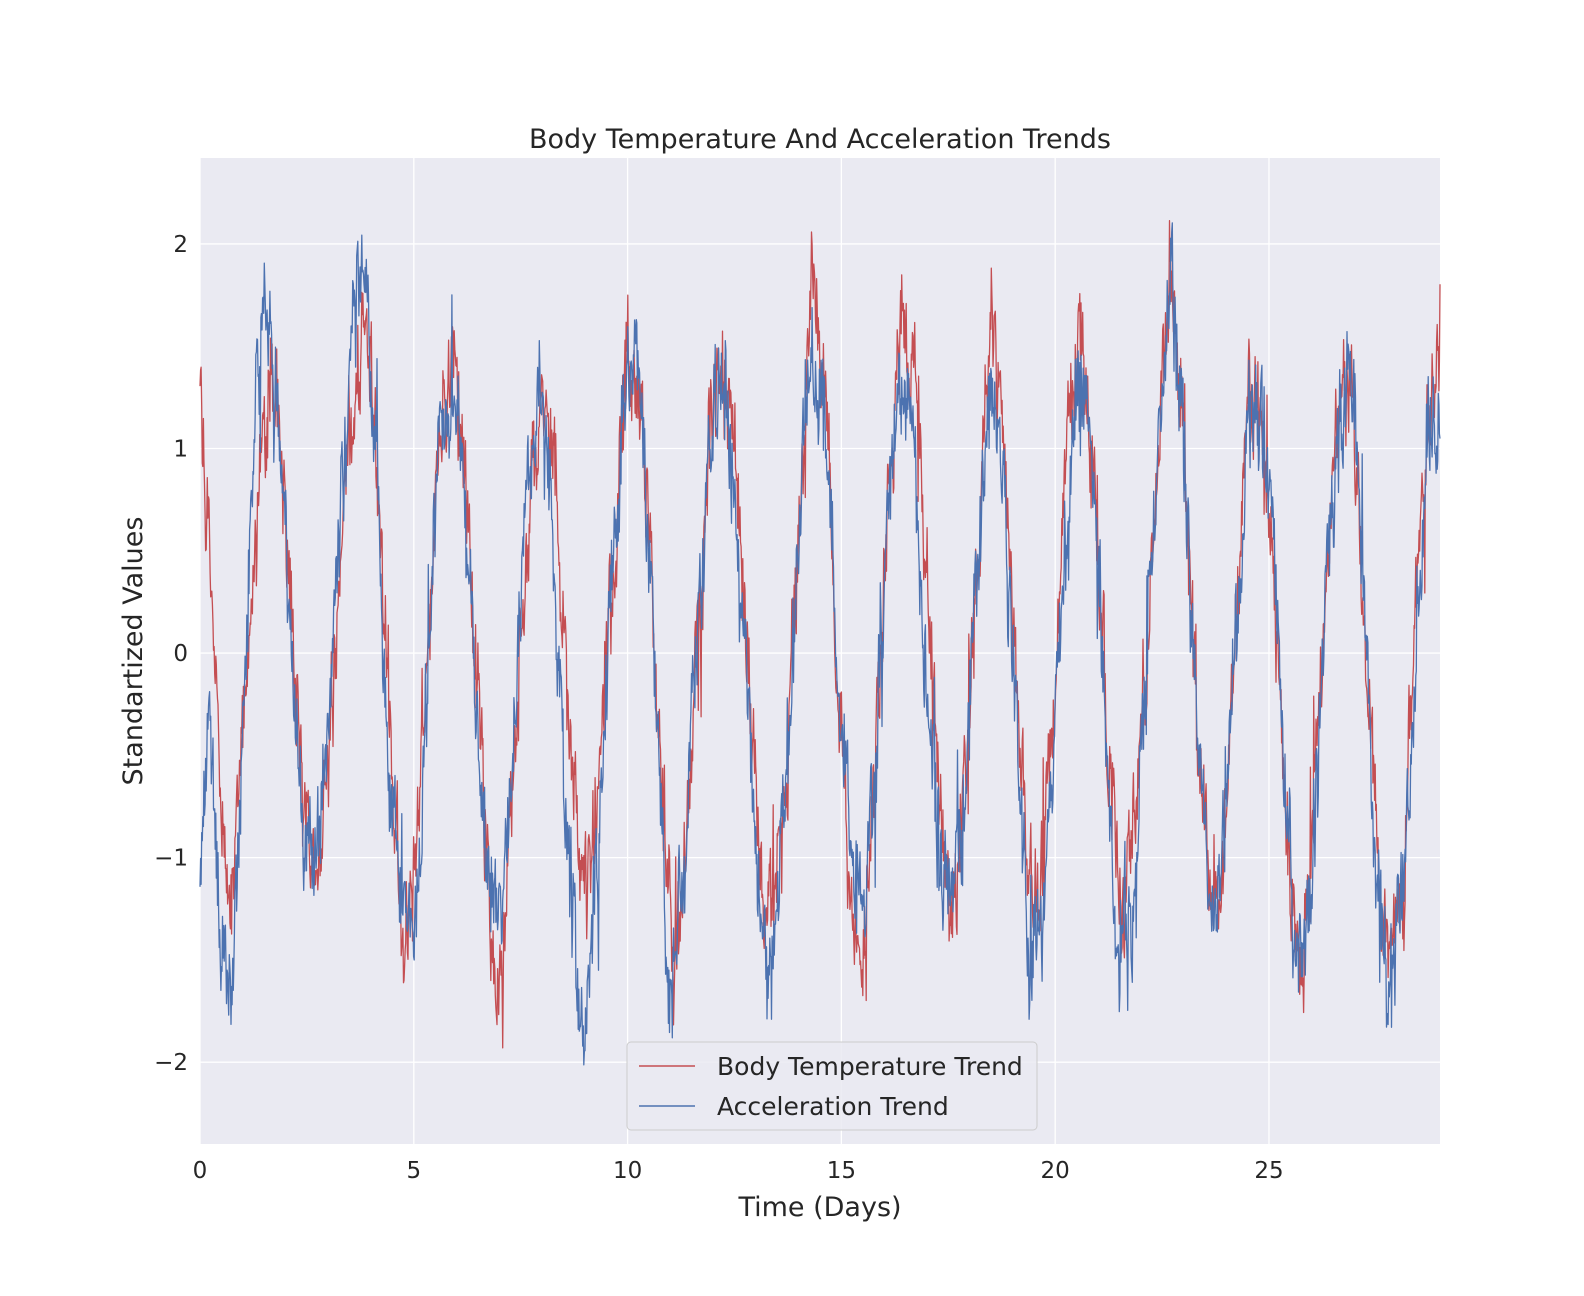  Describe the element at coordinates (627, 1171) in the screenshot. I see `x-tick-label: 10` at that location.